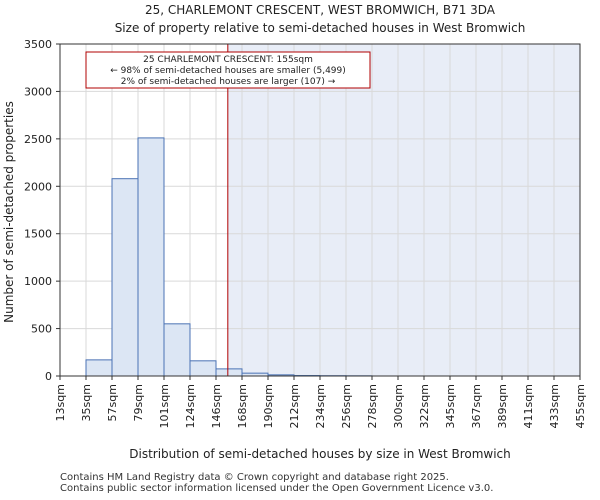 The height and width of the screenshot is (500, 600). I want to click on x-tick-label: 234sqm, so click(320, 406).